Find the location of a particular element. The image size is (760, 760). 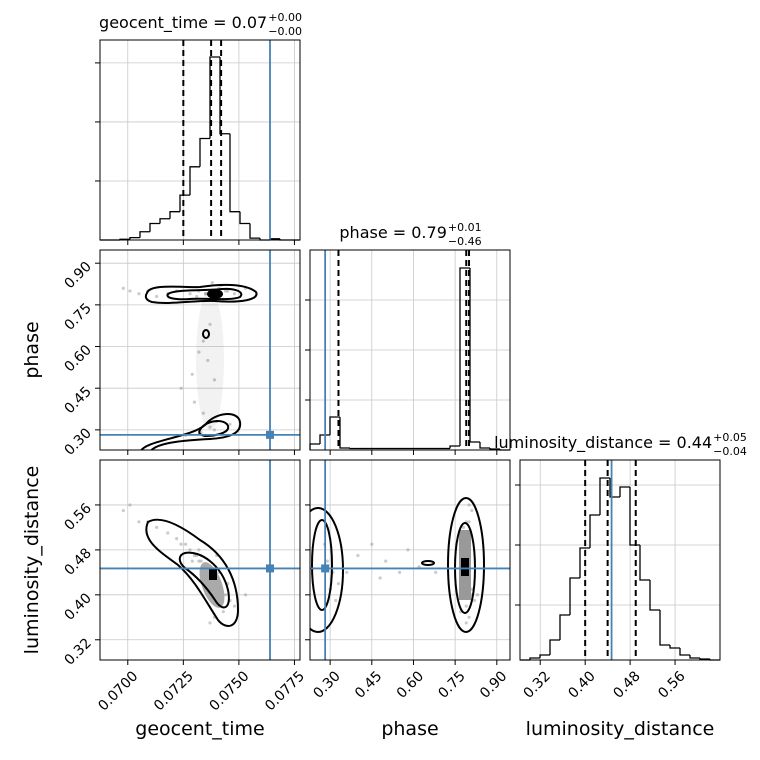

x-axis-label: phase is located at coordinates (409, 729).